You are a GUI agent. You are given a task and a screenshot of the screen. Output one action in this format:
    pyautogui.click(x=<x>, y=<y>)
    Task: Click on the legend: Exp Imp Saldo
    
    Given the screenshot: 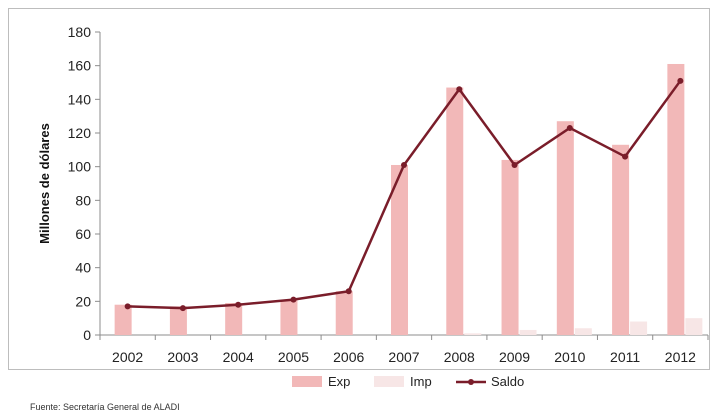 What is the action you would take?
    pyautogui.click(x=408, y=381)
    